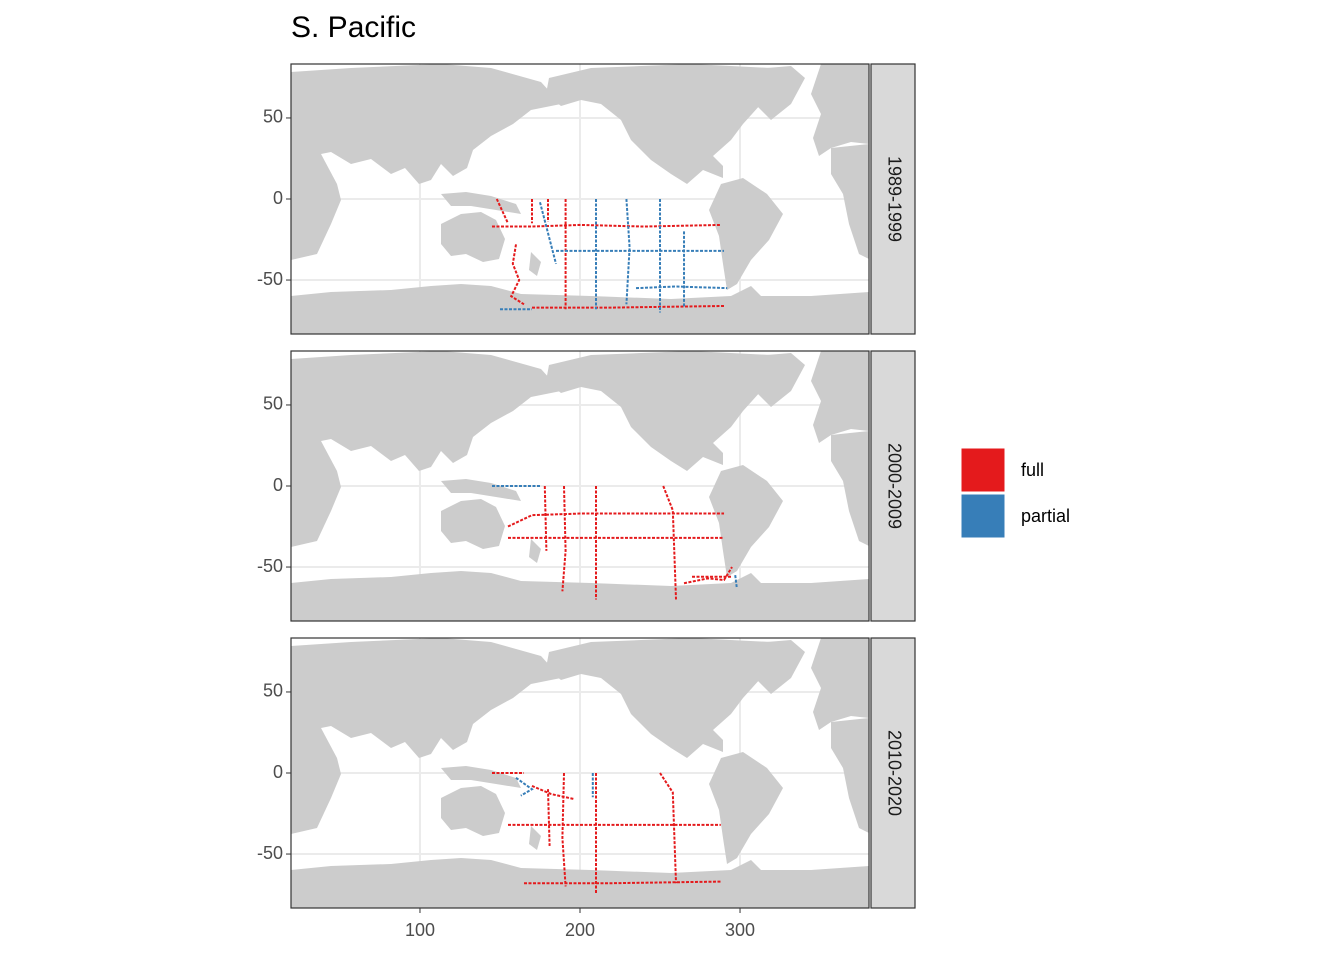 This screenshot has width=1344, height=965. Describe the element at coordinates (1045, 516) in the screenshot. I see `legend-label: partial` at that location.